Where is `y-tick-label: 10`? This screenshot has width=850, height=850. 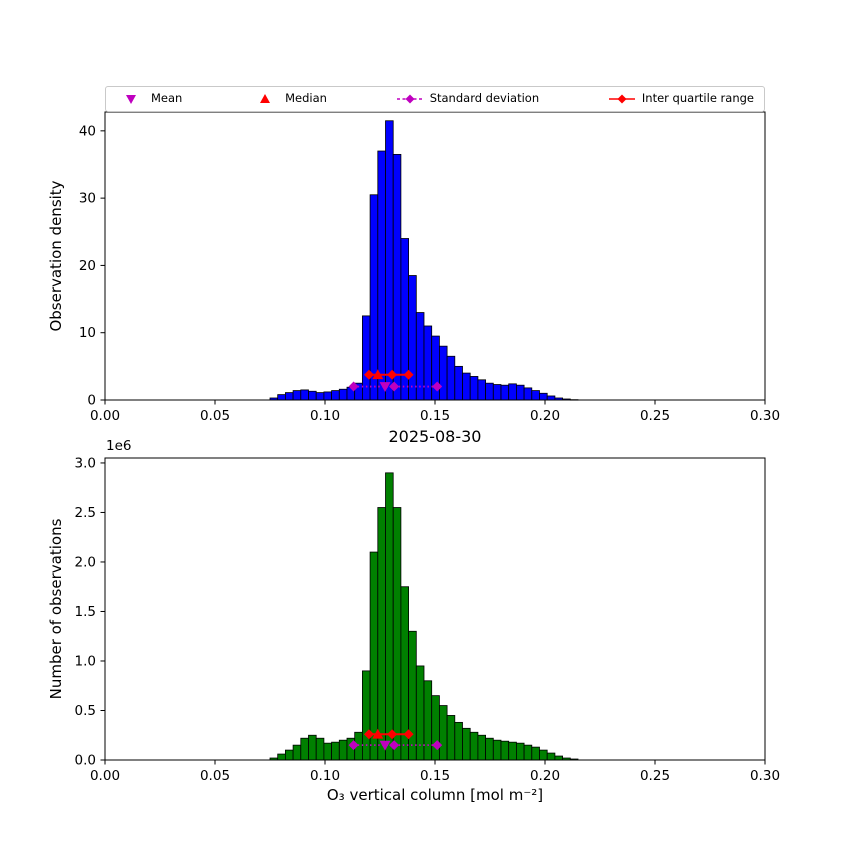
y-tick-label: 10 is located at coordinates (87, 333).